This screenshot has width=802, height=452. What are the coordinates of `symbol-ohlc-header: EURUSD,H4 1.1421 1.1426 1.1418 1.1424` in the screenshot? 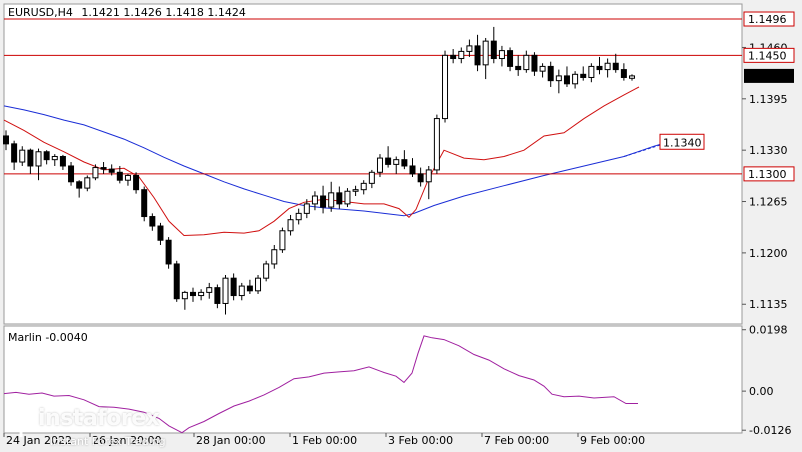 It's located at (127, 12).